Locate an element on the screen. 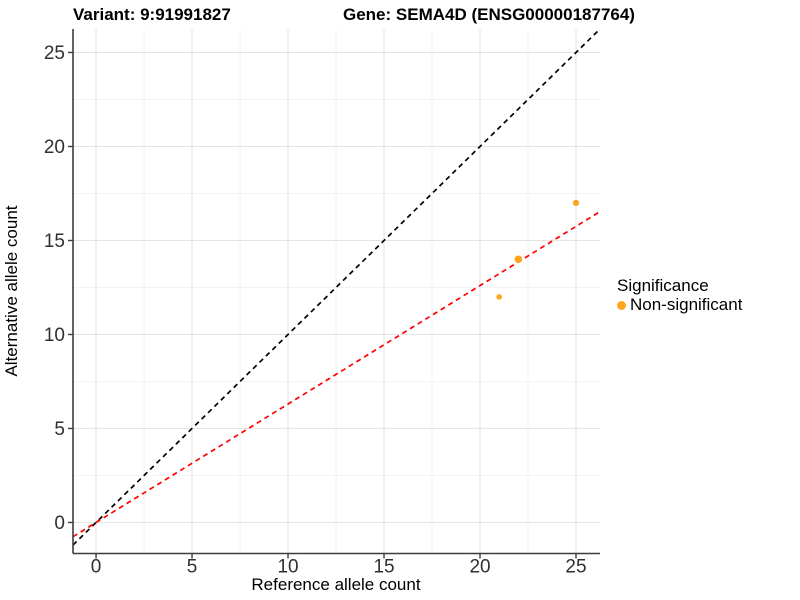 The width and height of the screenshot is (800, 600). legend-item: Non-significant is located at coordinates (679, 305).